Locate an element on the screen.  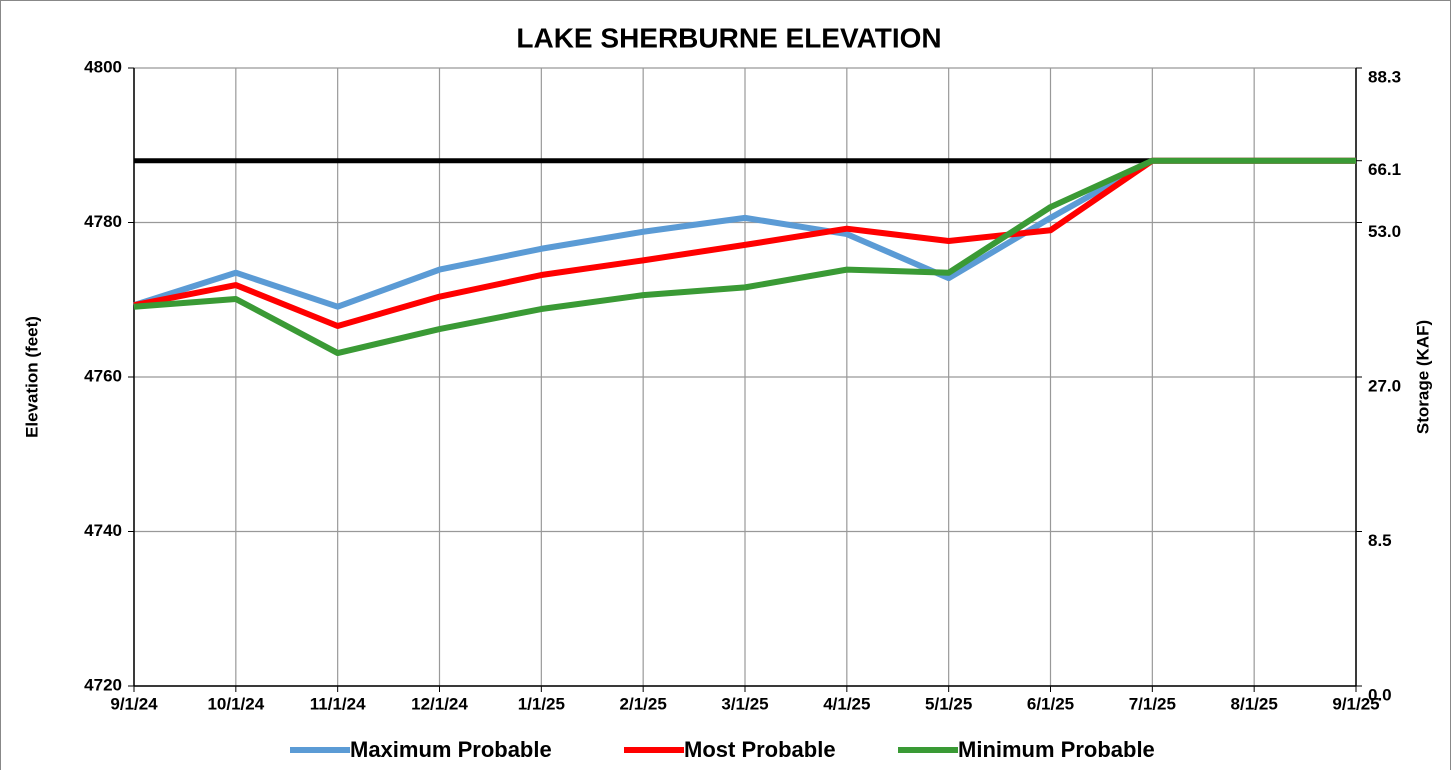
legend-label: Maximum Probable is located at coordinates (451, 749).